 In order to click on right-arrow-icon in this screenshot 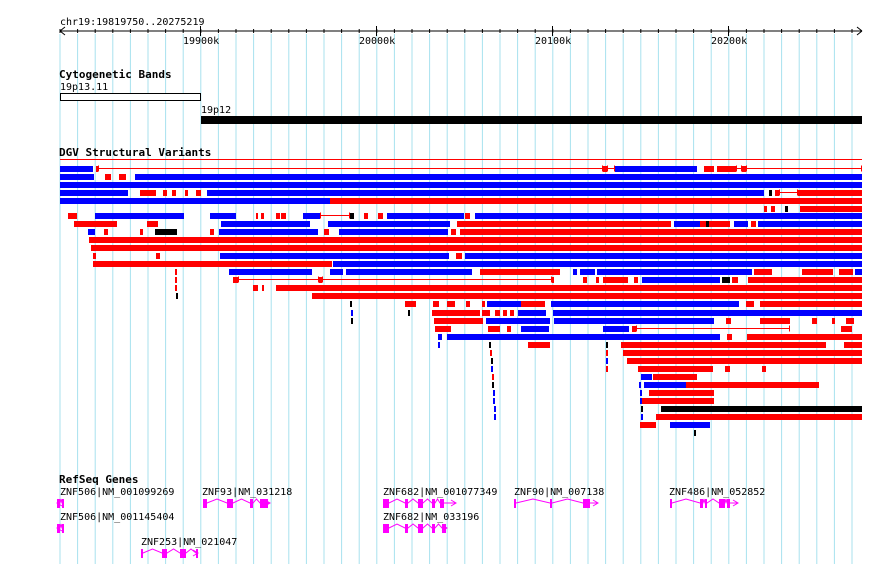, I will do `click(859, 31)`.